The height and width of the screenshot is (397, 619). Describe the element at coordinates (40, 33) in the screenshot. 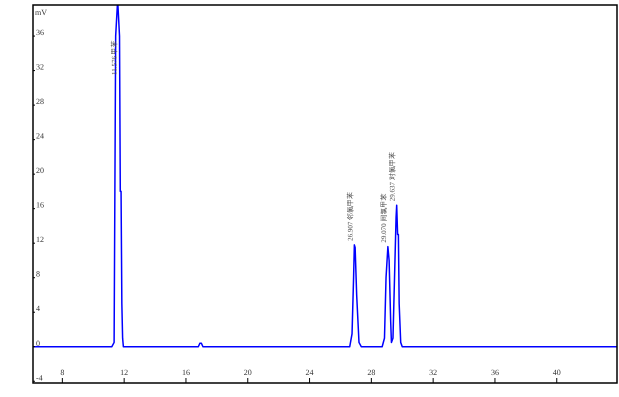

I see `y-tick-label: 36` at that location.